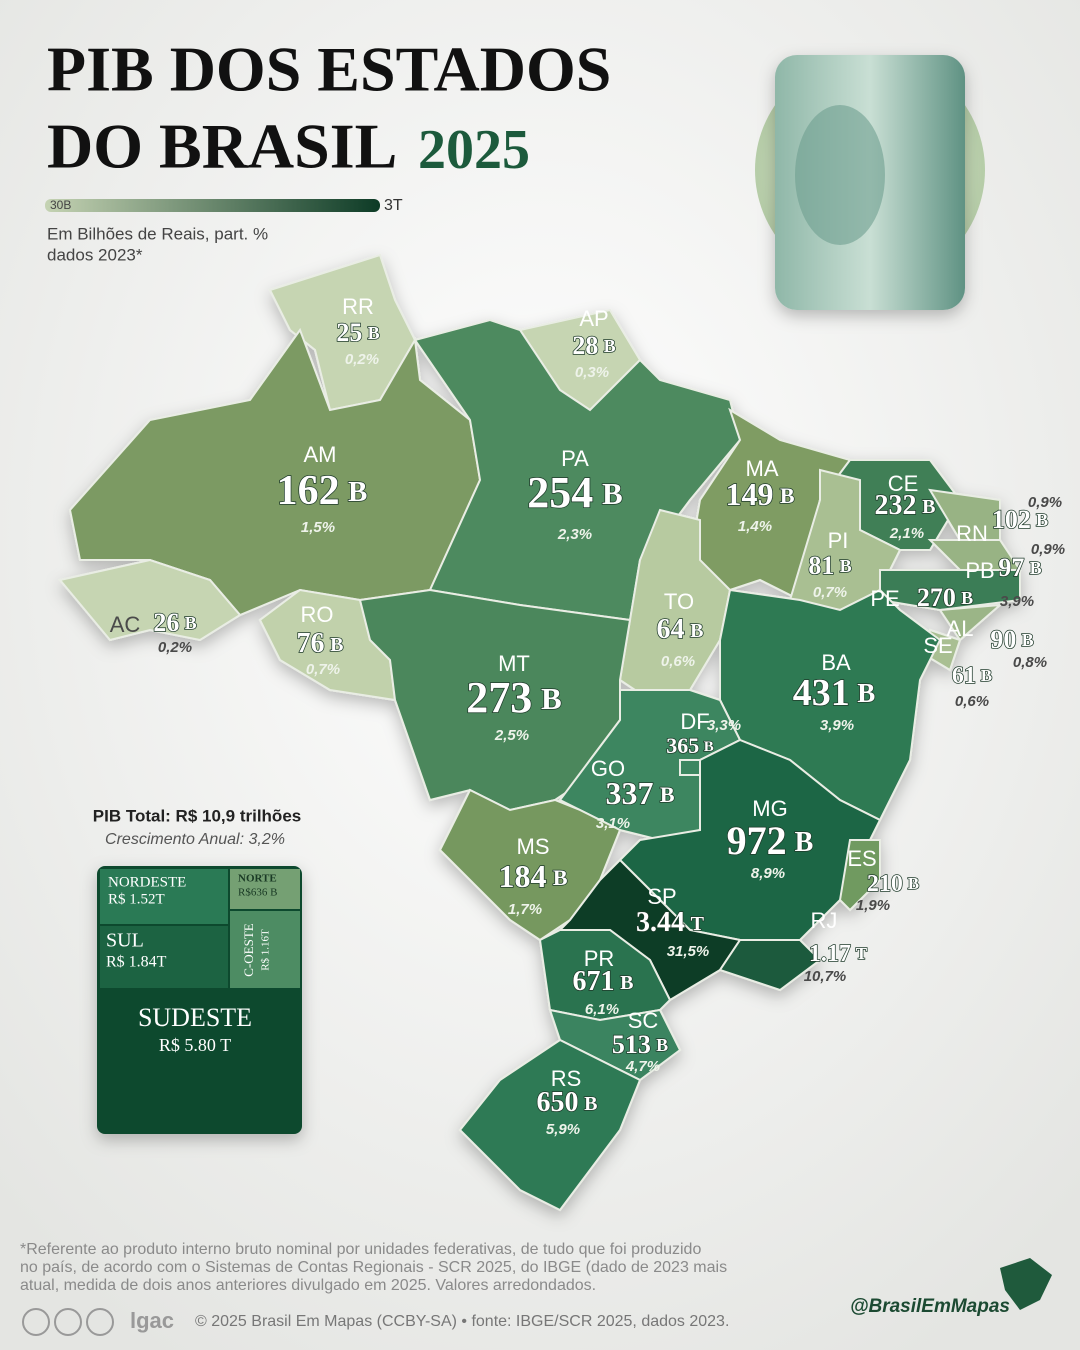 The height and width of the screenshot is (1350, 1080). What do you see at coordinates (936, 597) in the screenshot?
I see `value-number: 270` at bounding box center [936, 597].